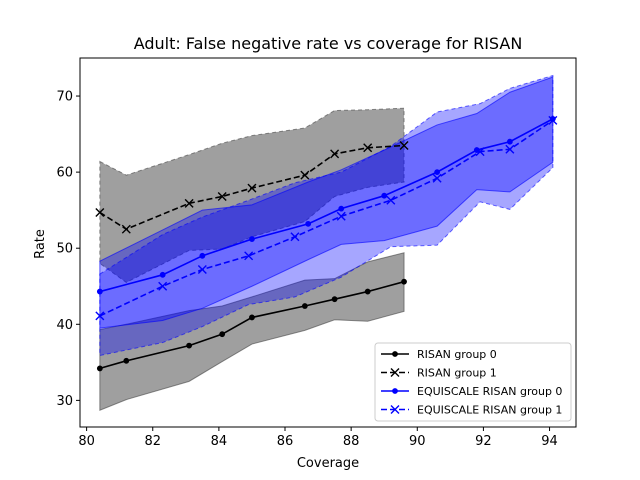 This screenshot has width=640, height=480. Describe the element at coordinates (395, 354) in the screenshot. I see `risan-group-0-legend-marker` at that location.